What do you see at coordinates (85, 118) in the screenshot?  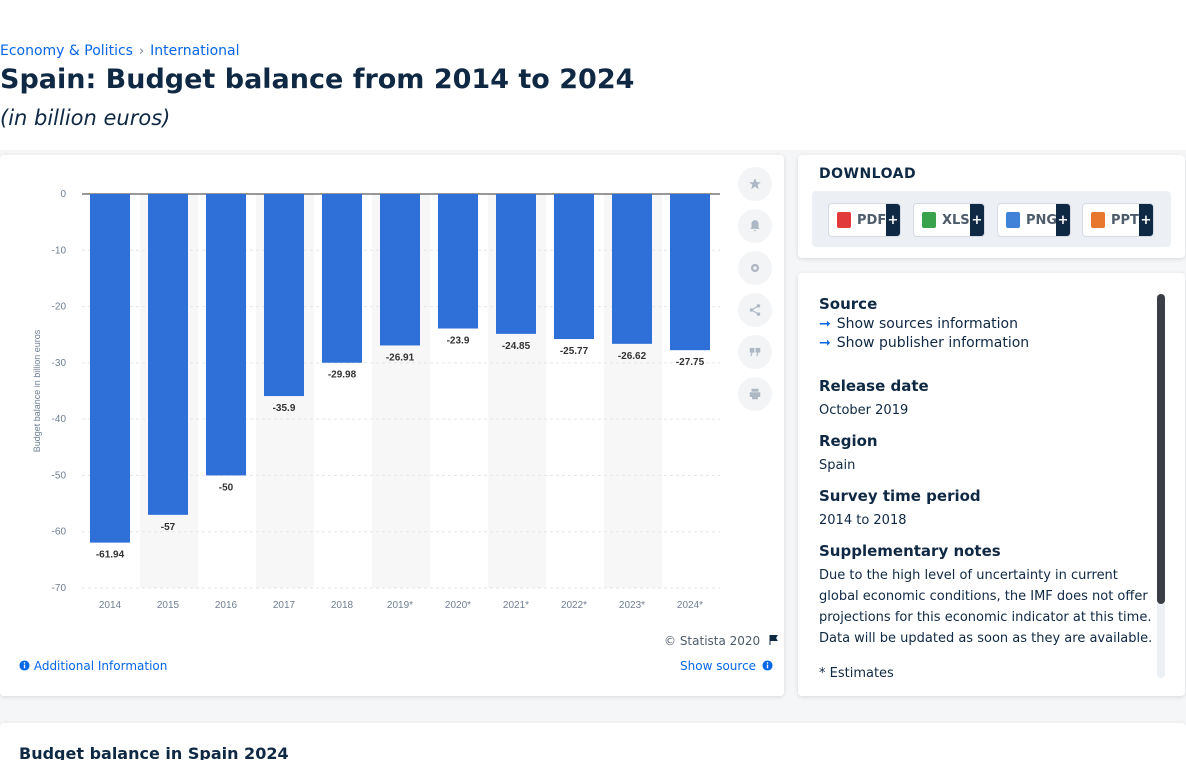 I see `page-subtitle: (in billion euros)` at bounding box center [85, 118].